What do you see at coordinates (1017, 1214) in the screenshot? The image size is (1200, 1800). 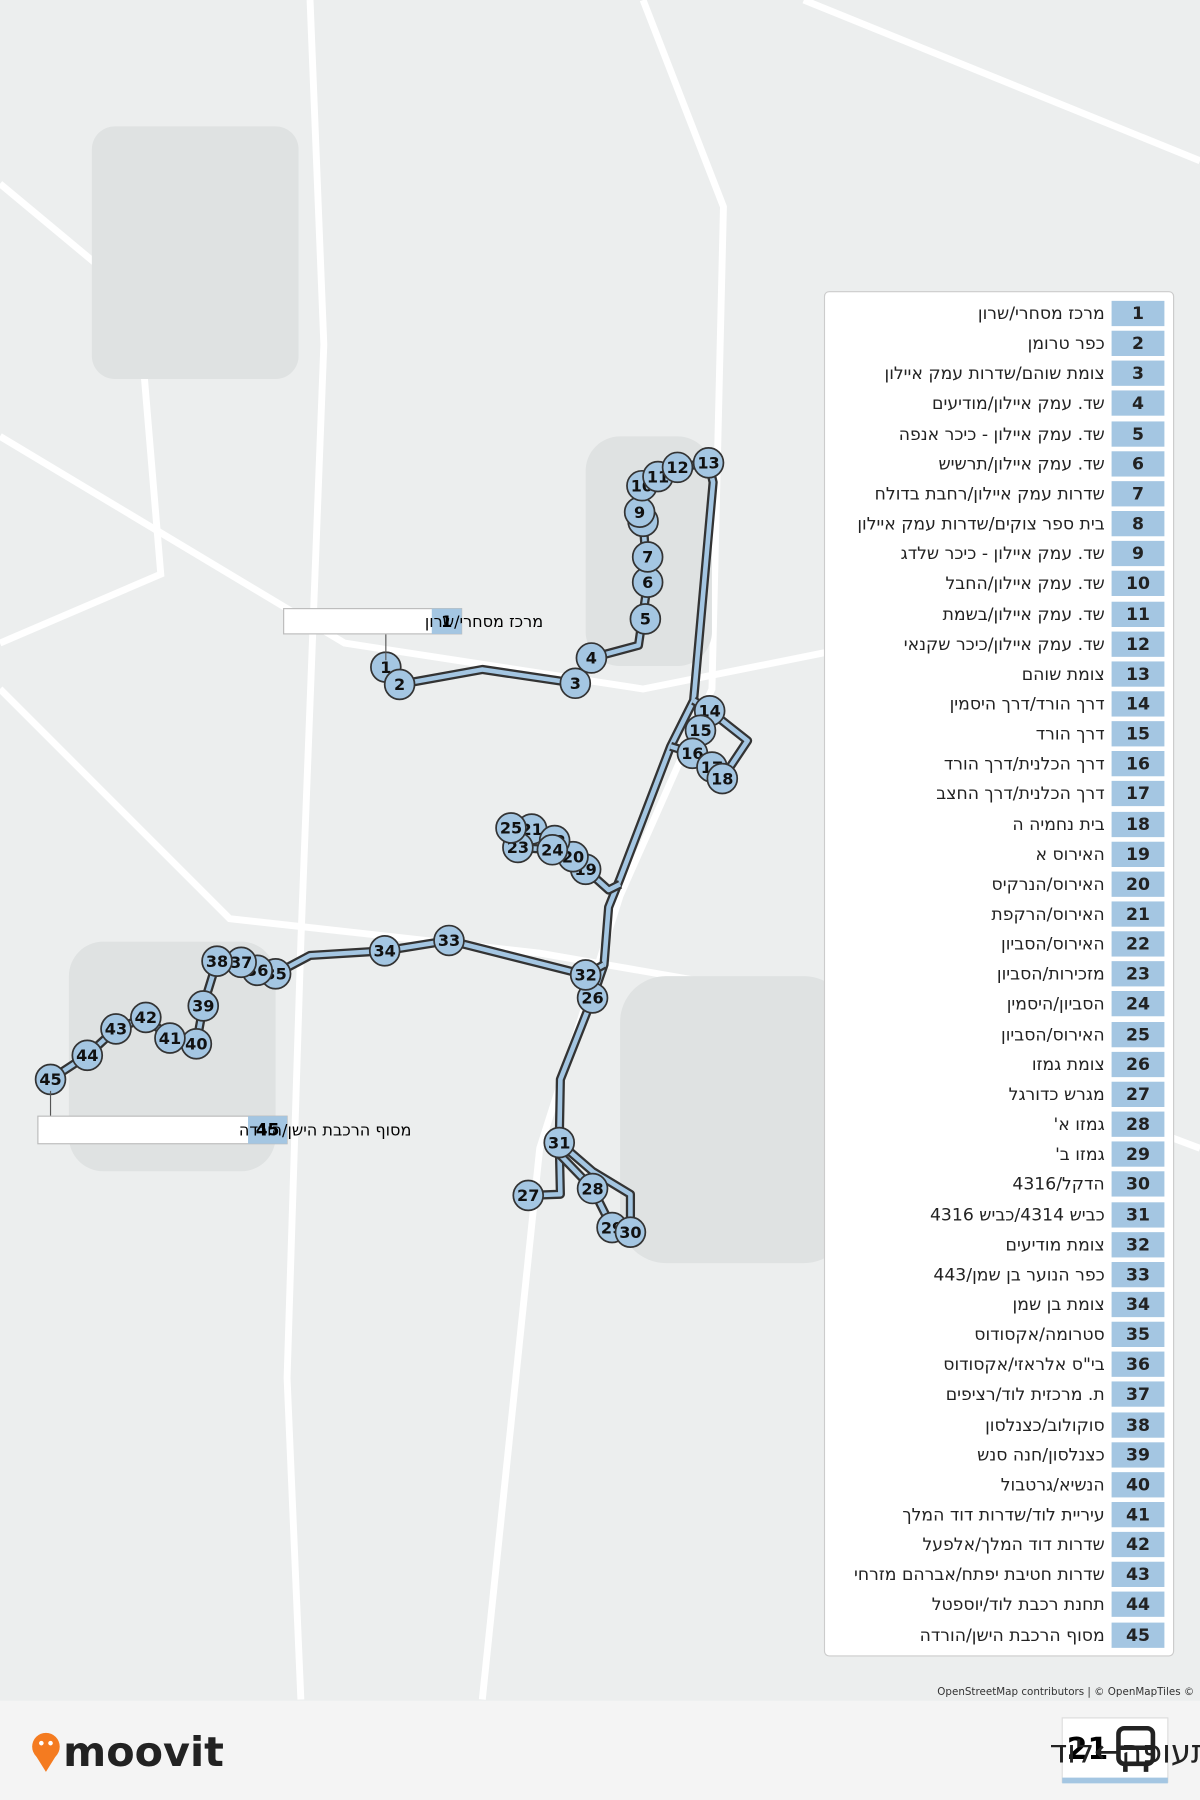 I see `stop-name: כביש 4314/כביש 4316` at bounding box center [1017, 1214].